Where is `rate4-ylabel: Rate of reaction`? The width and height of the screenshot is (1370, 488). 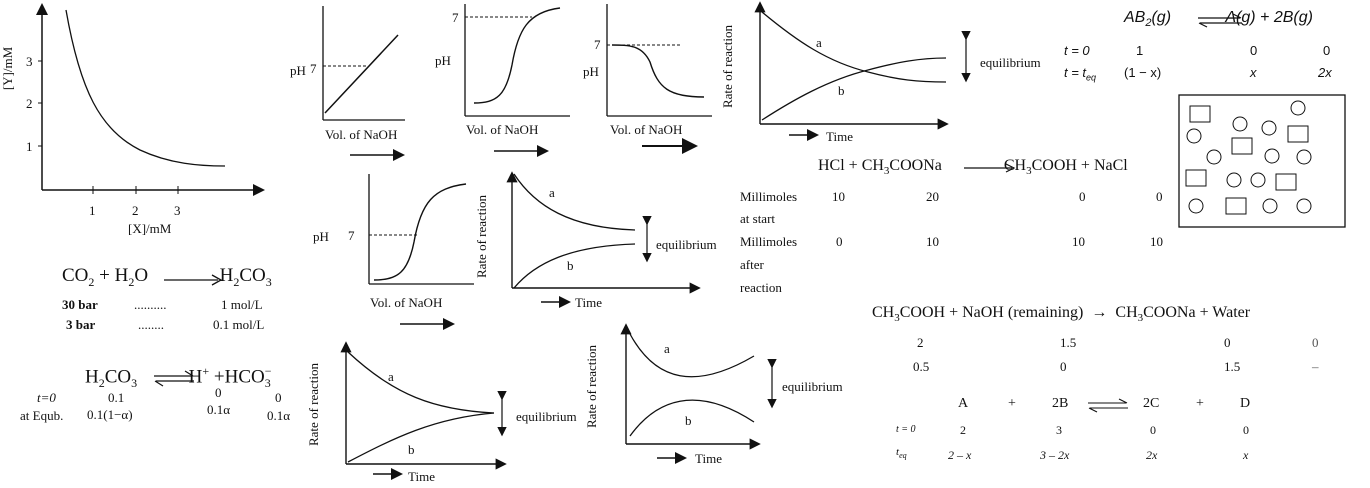
rate4-ylabel: Rate of reaction is located at coordinates (592, 386).